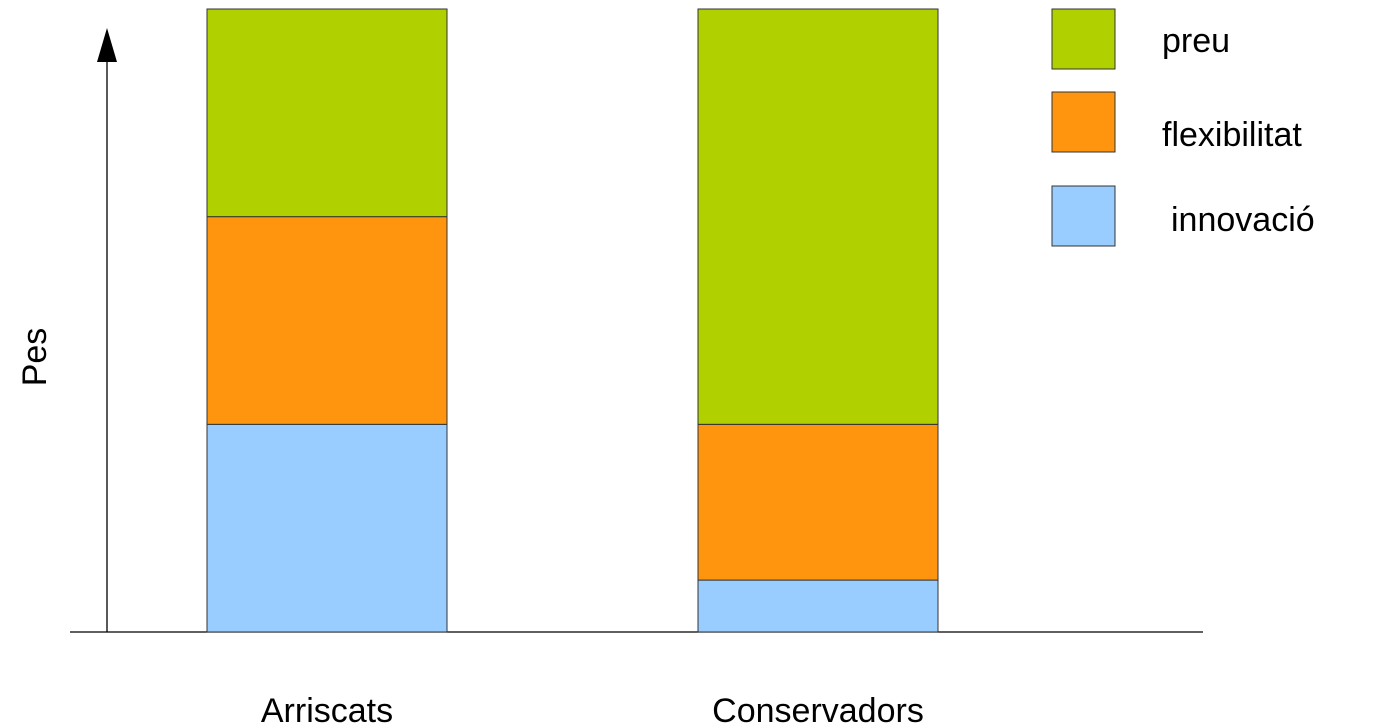 The width and height of the screenshot is (1379, 727). I want to click on y-axis-arrowhead, so click(107, 45).